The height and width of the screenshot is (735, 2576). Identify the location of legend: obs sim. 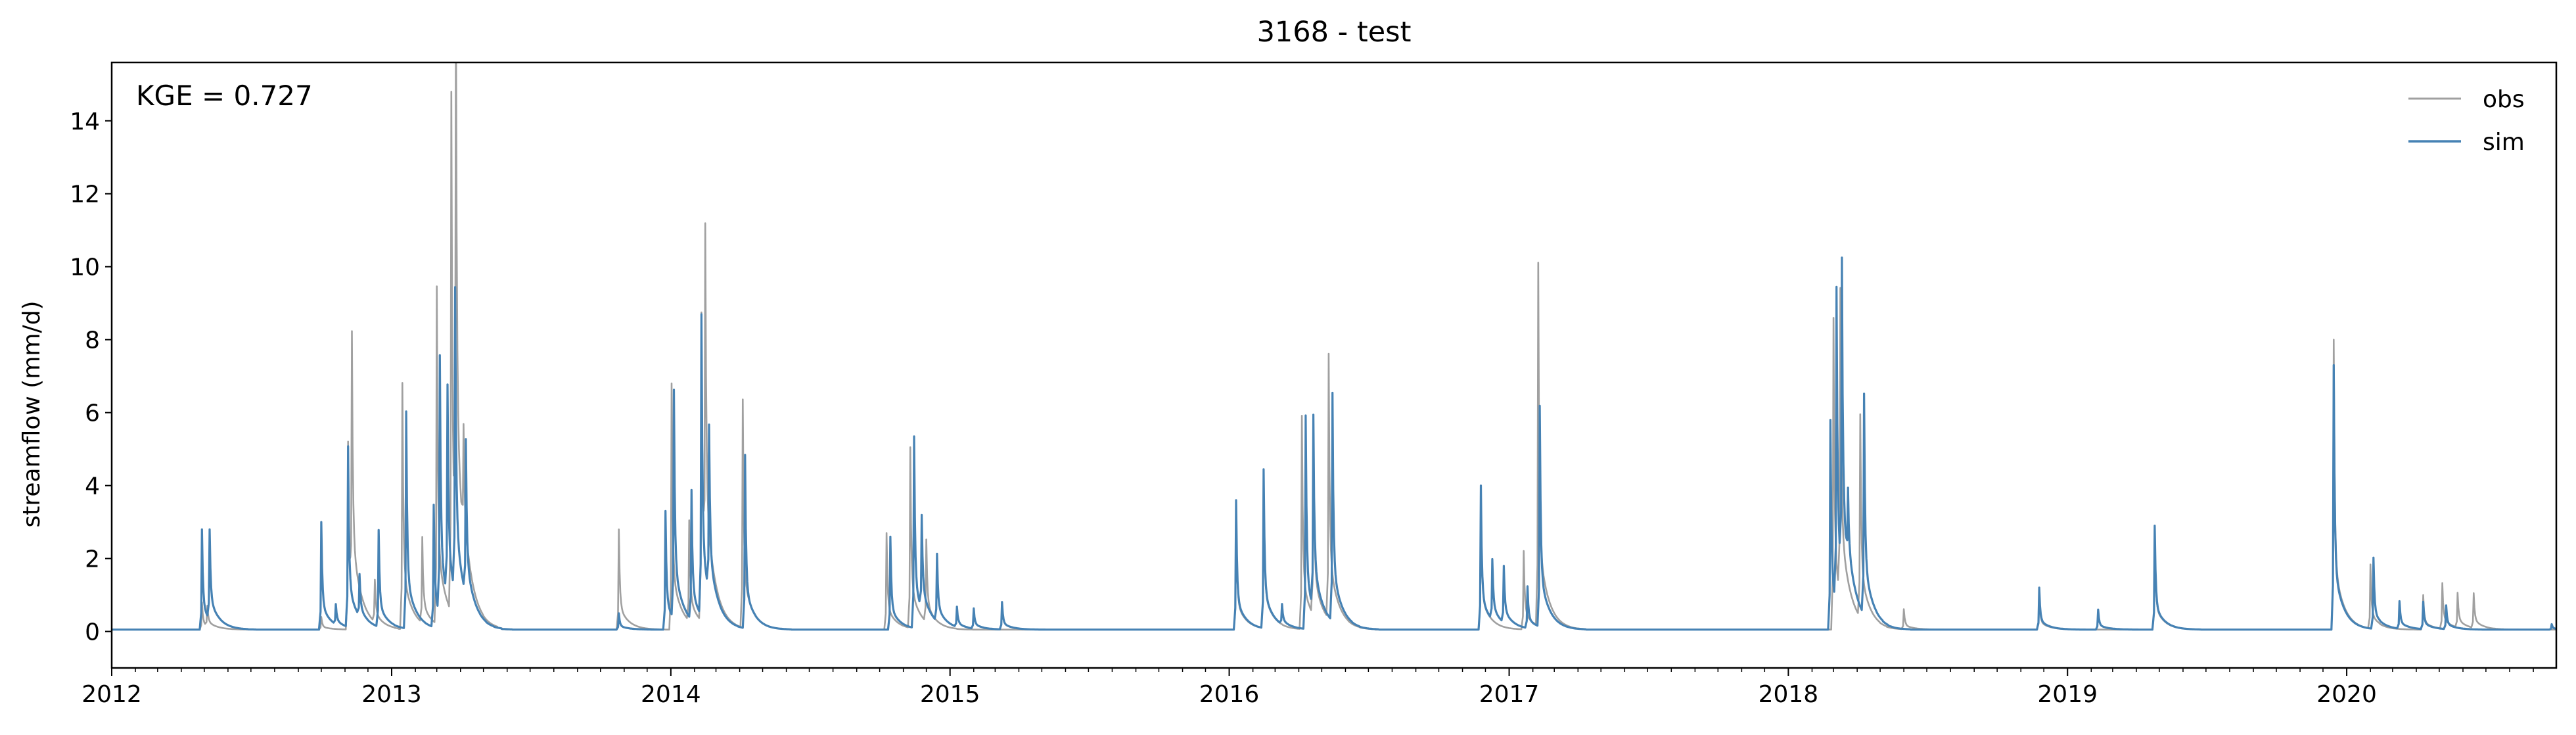
(2466, 121).